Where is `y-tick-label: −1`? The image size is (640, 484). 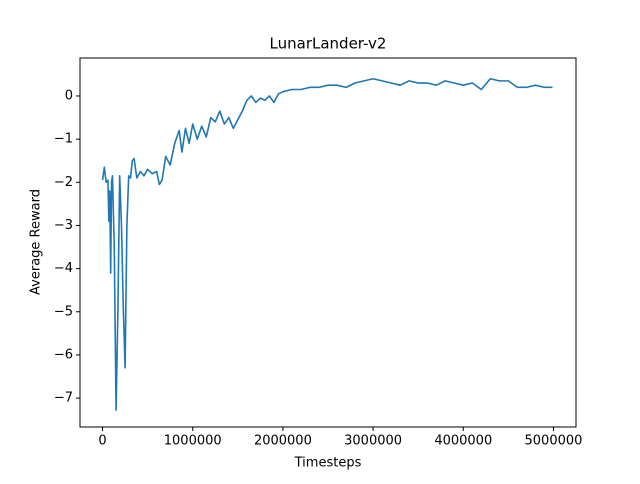
y-tick-label: −1 is located at coordinates (63, 139).